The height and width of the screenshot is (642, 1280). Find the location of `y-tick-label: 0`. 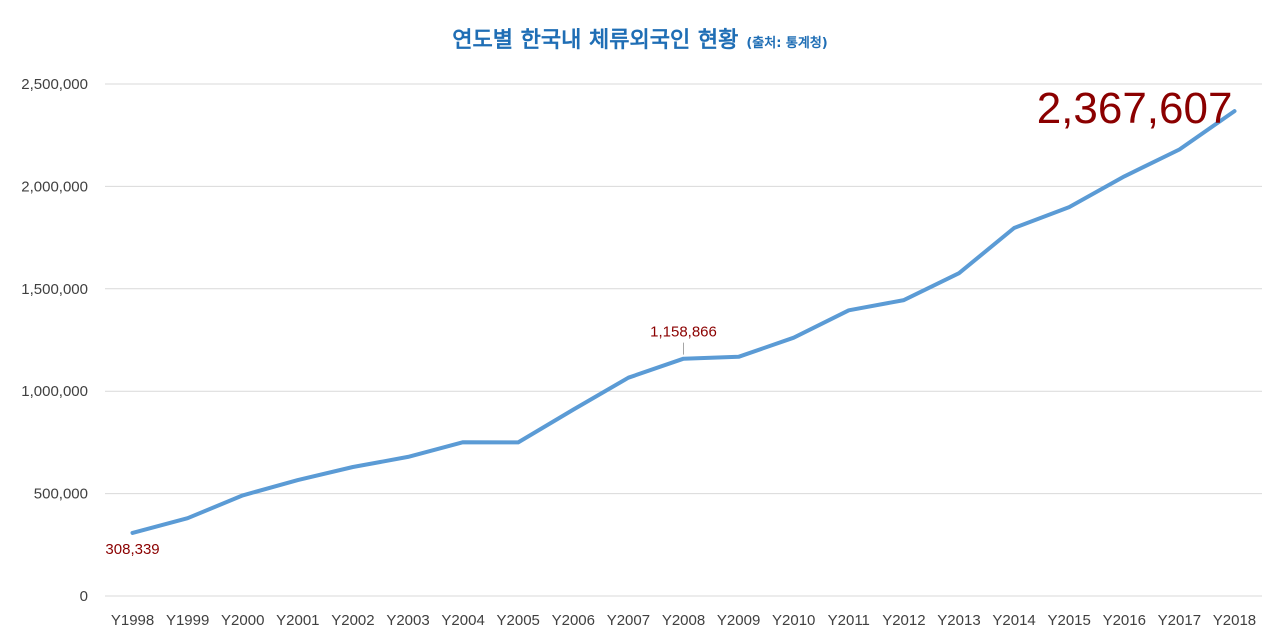

y-tick-label: 0 is located at coordinates (84, 596).